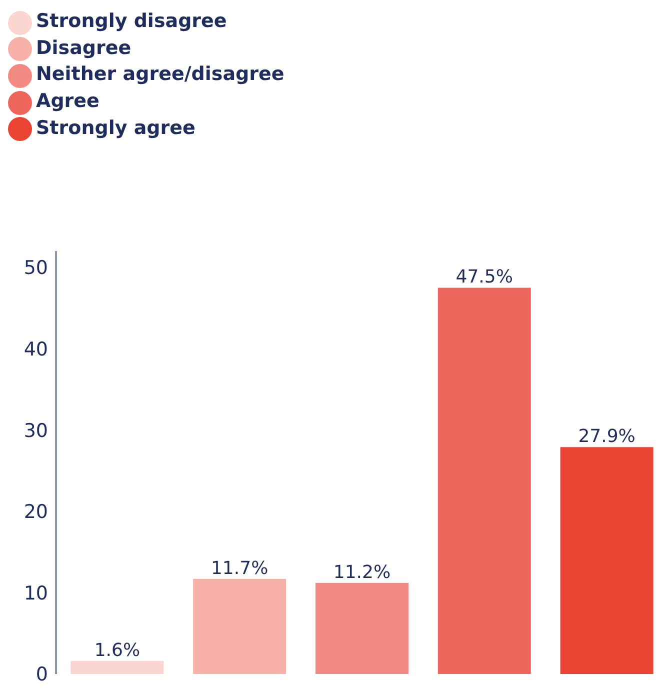 Image resolution: width=668 pixels, height=697 pixels. What do you see at coordinates (117, 650) in the screenshot?
I see `data-label: 1.6%` at bounding box center [117, 650].